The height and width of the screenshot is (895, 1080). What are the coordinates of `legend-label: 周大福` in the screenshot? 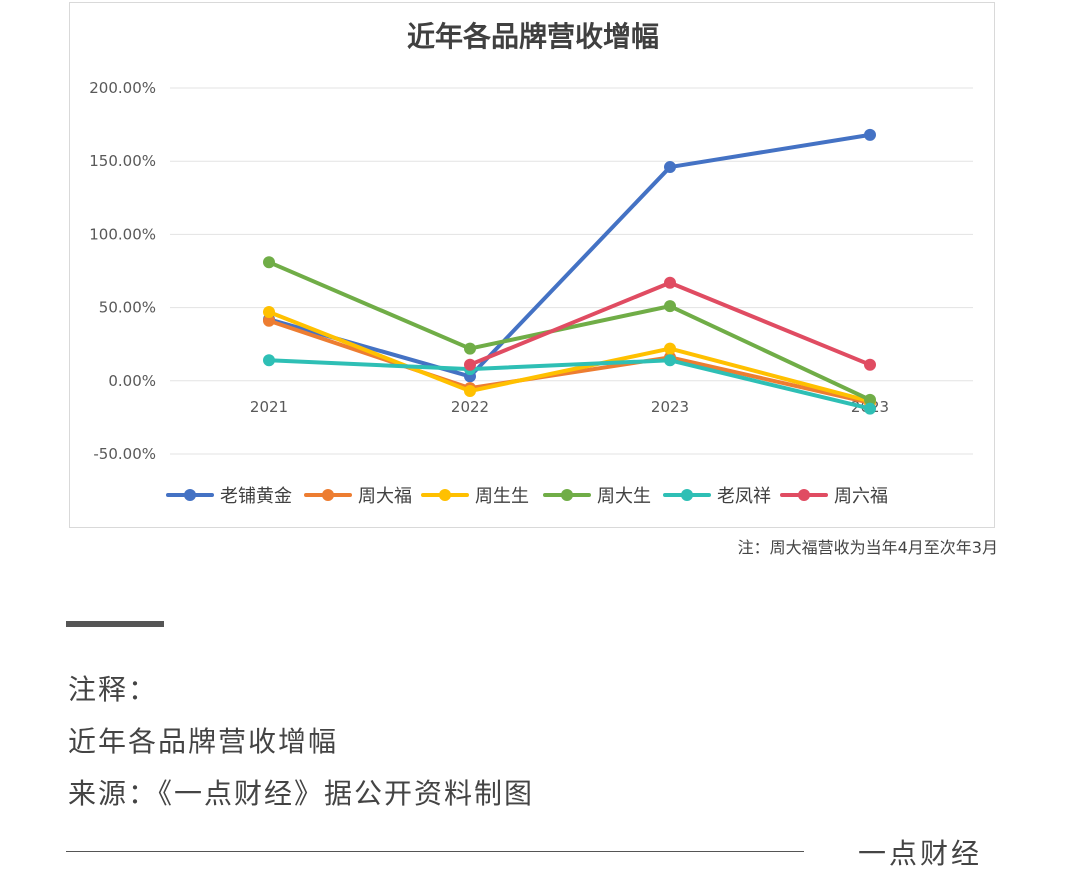 It's located at (385, 496).